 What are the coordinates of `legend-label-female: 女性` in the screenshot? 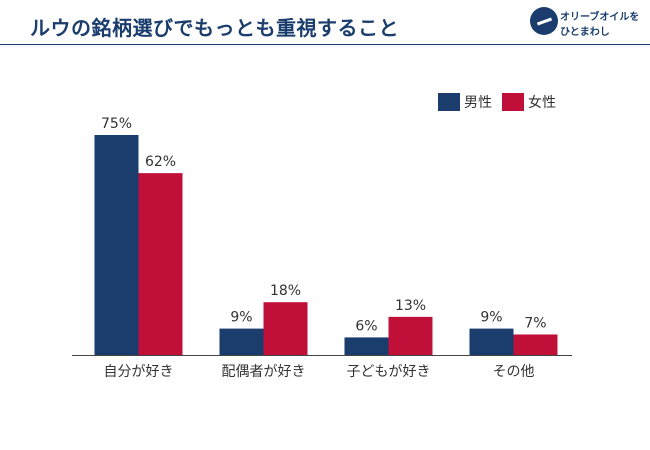 It's located at (542, 103).